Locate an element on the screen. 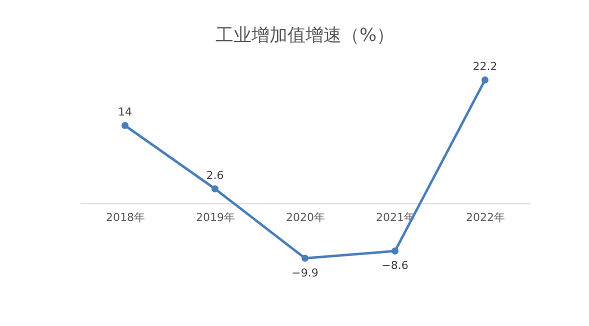 The height and width of the screenshot is (326, 589). x-tick-label: 2020年 is located at coordinates (305, 217).